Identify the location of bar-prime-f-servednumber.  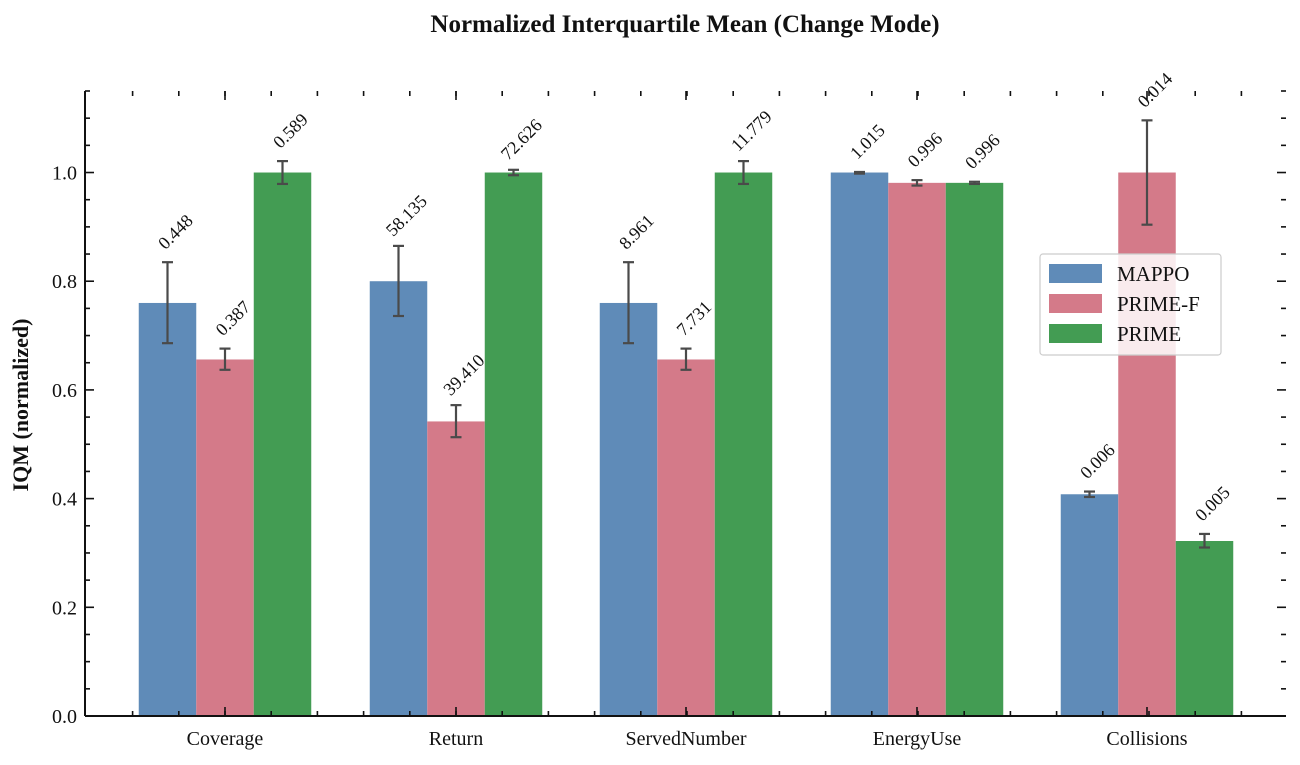
(686, 537).